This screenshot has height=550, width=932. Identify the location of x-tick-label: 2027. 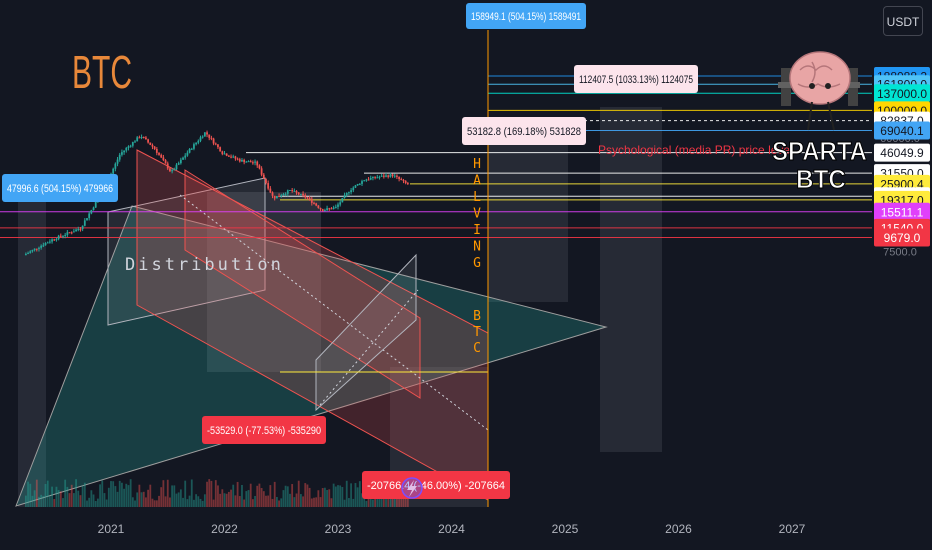
(792, 529).